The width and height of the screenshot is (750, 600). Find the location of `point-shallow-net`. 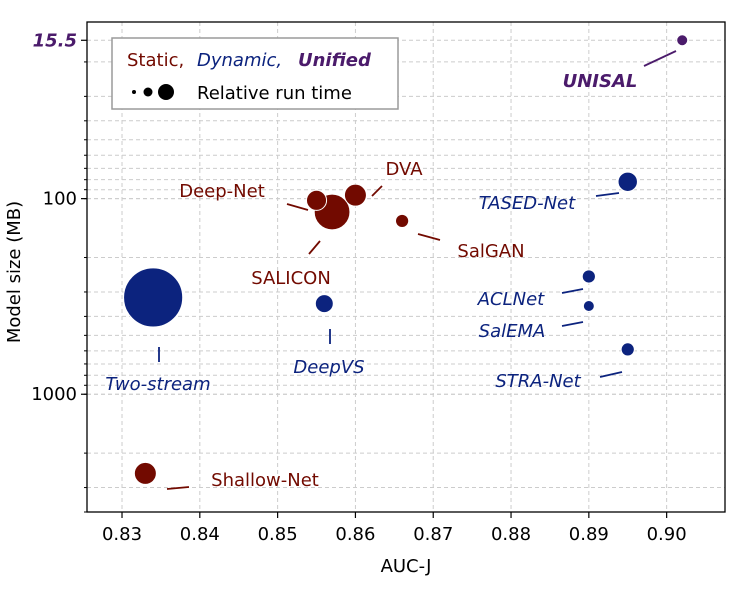

point-shallow-net is located at coordinates (145, 473).